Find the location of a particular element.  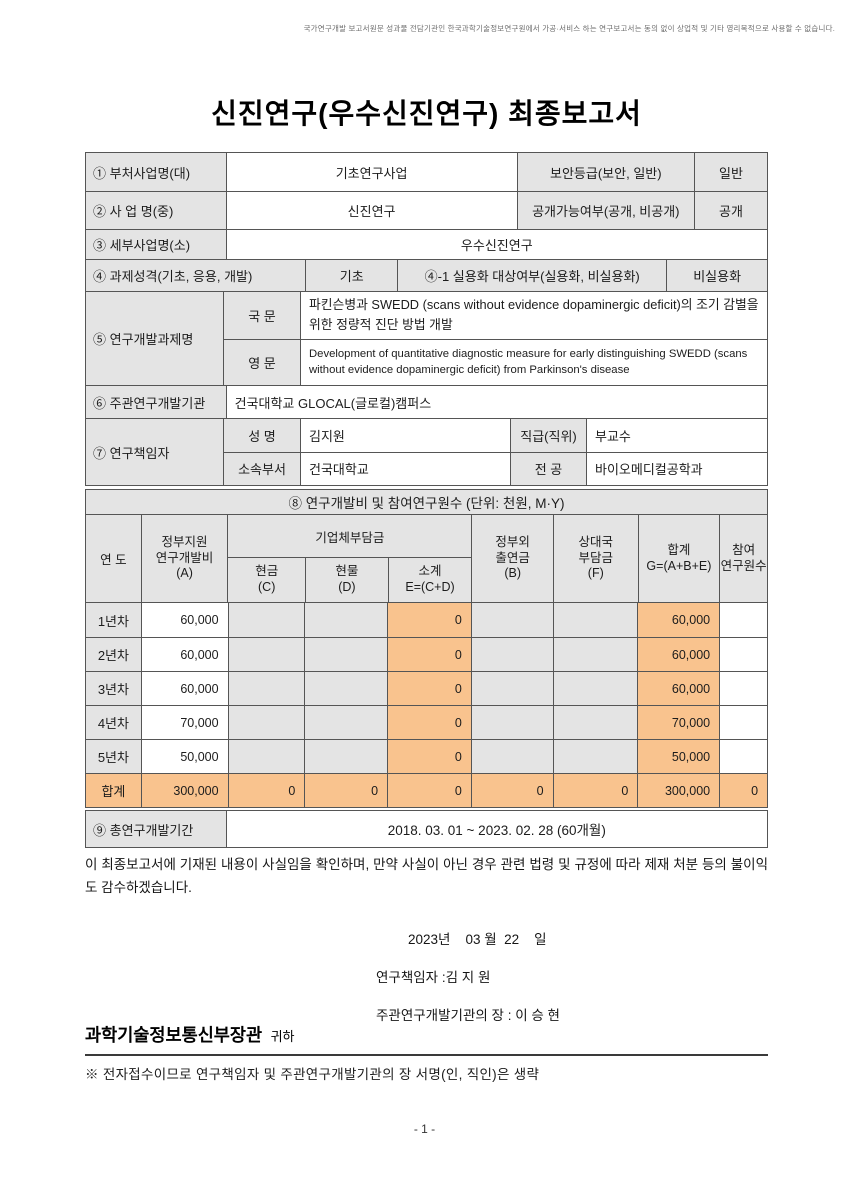

year-cell: 2년차 is located at coordinates (113, 654).